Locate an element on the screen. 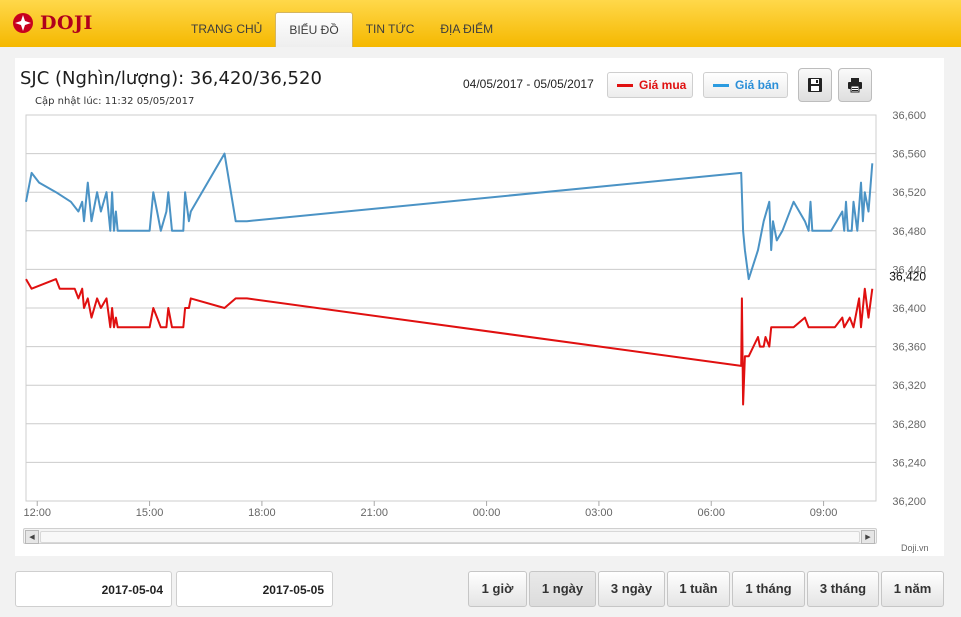 The height and width of the screenshot is (617, 961). y-tick-label: 36,280 is located at coordinates (909, 425).